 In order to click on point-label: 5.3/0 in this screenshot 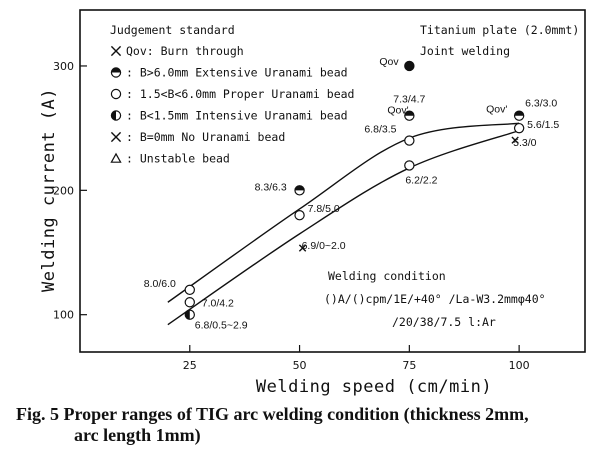, I will do `click(525, 143)`.